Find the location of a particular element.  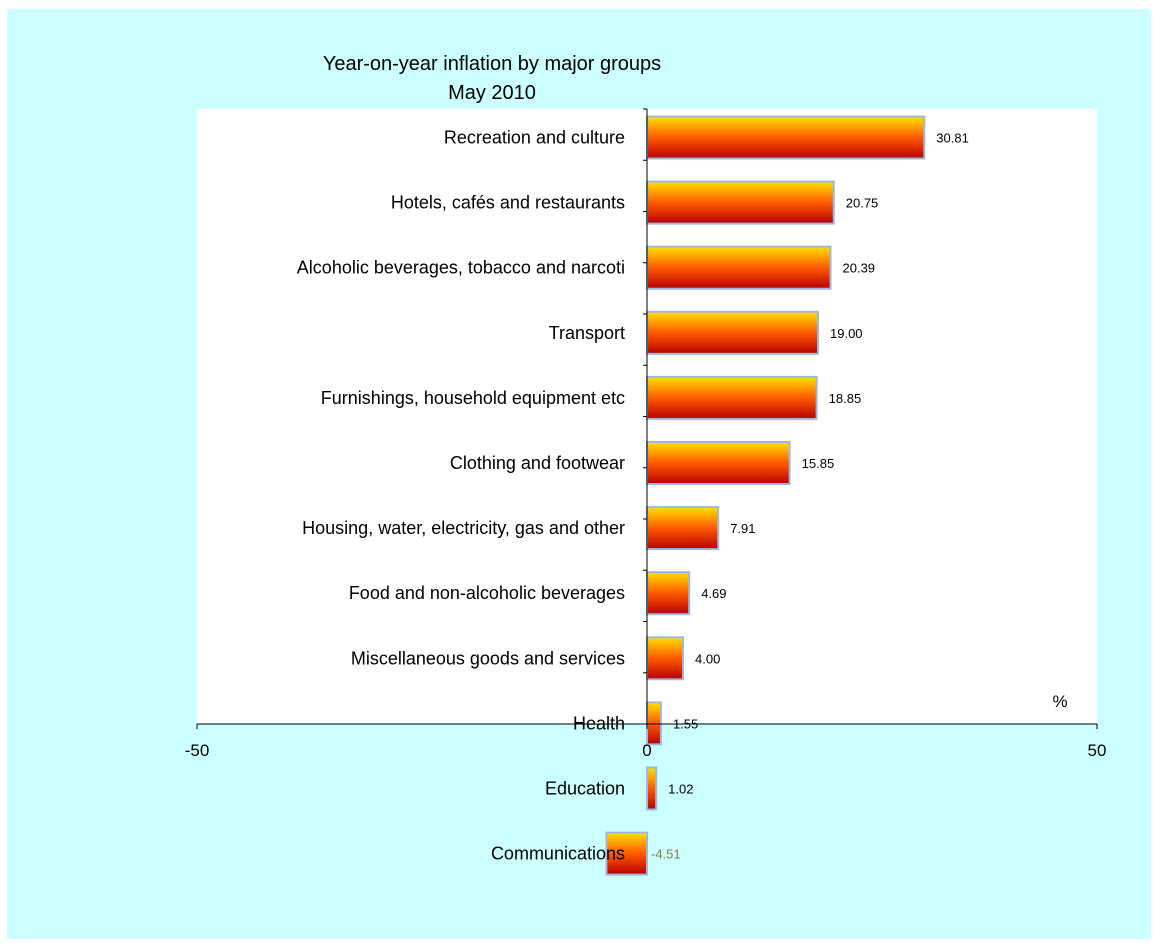

value-label: 20.75 is located at coordinates (862, 203).